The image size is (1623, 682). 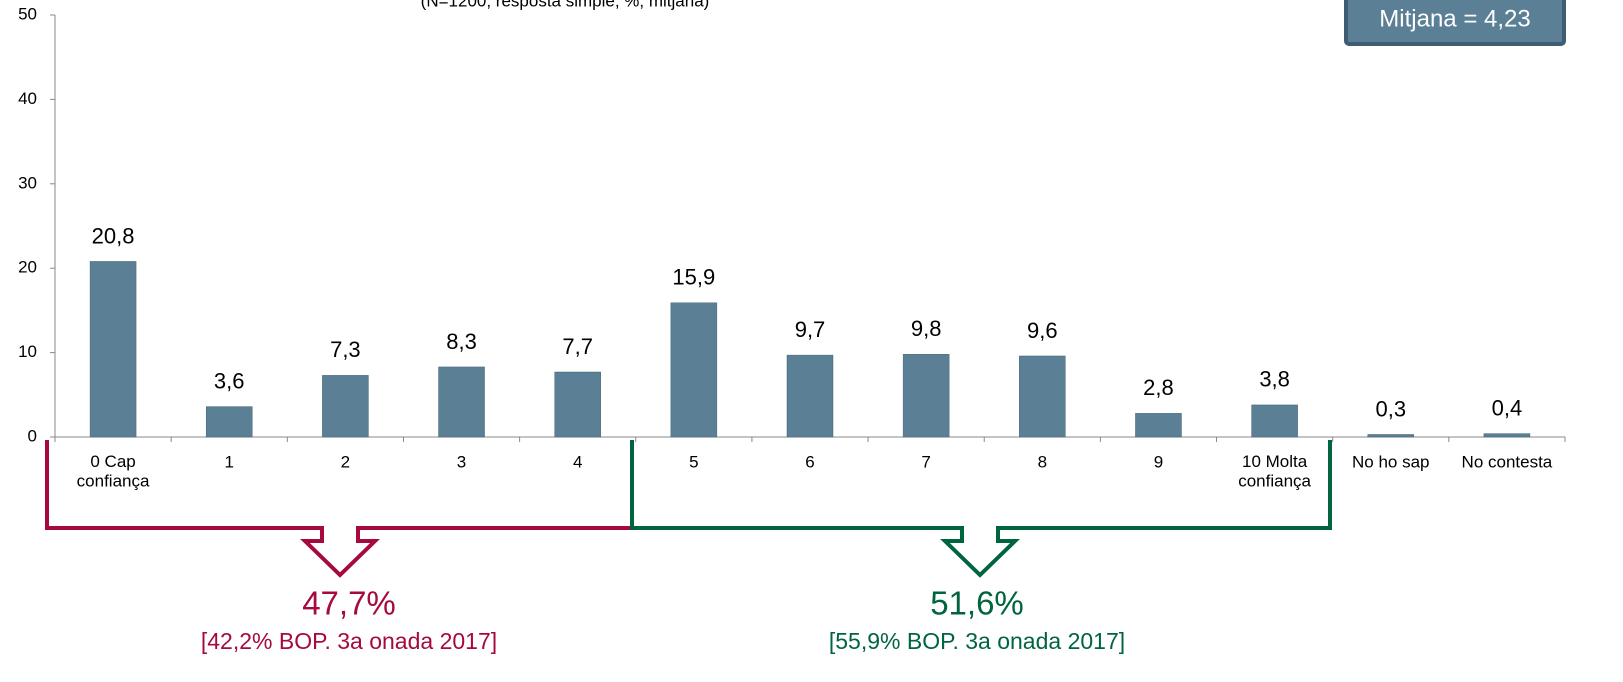 I want to click on chart-subtitle: (N=1200; resposta simple; %; mitjana), so click(x=565, y=5).